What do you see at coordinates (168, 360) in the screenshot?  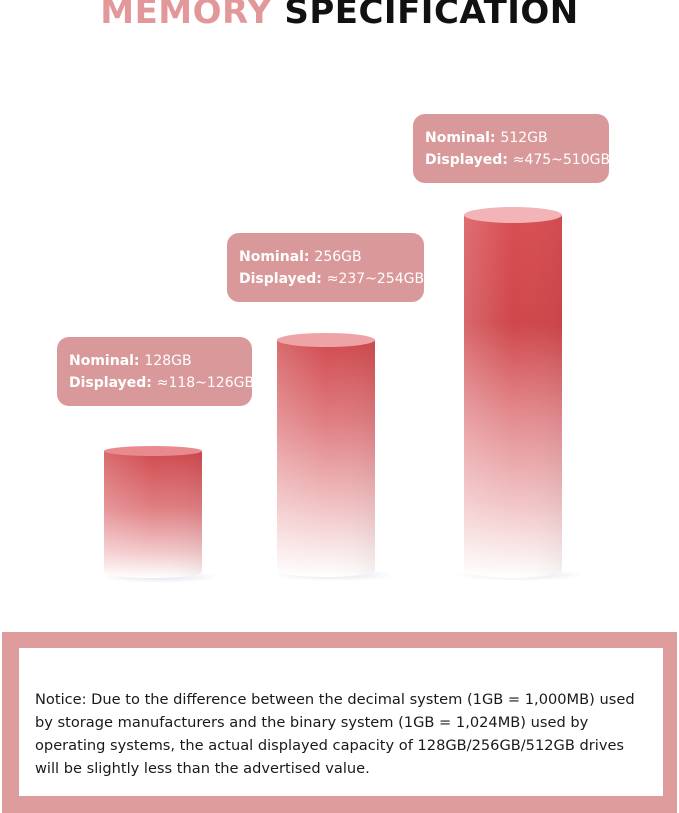 I see `nominal-value: 128GB` at bounding box center [168, 360].